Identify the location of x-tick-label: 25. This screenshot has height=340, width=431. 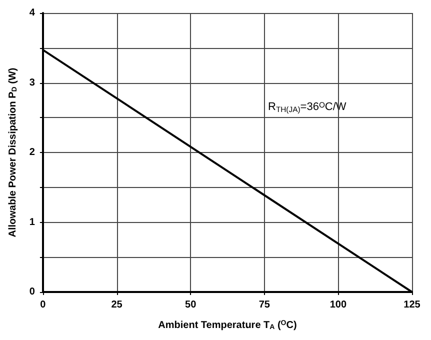
(117, 305).